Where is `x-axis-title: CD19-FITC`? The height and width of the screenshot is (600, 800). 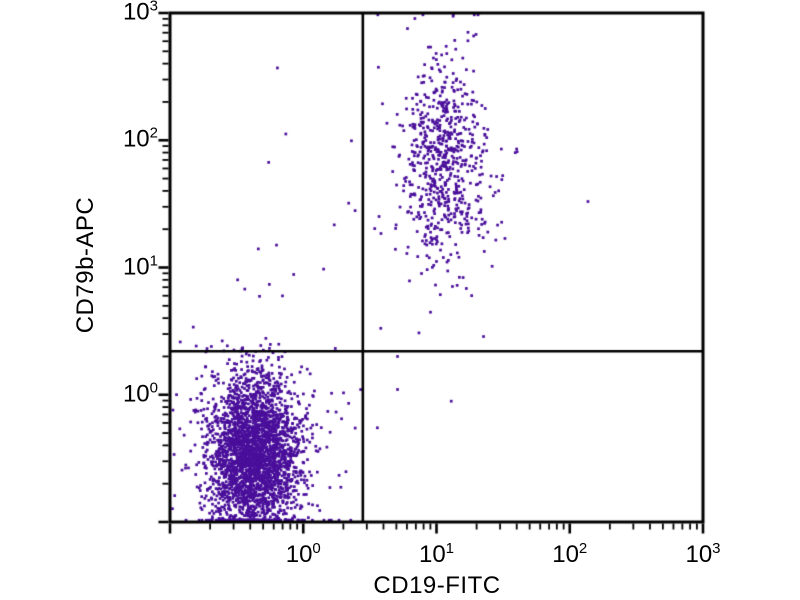 x-axis-title: CD19-FITC is located at coordinates (437, 585).